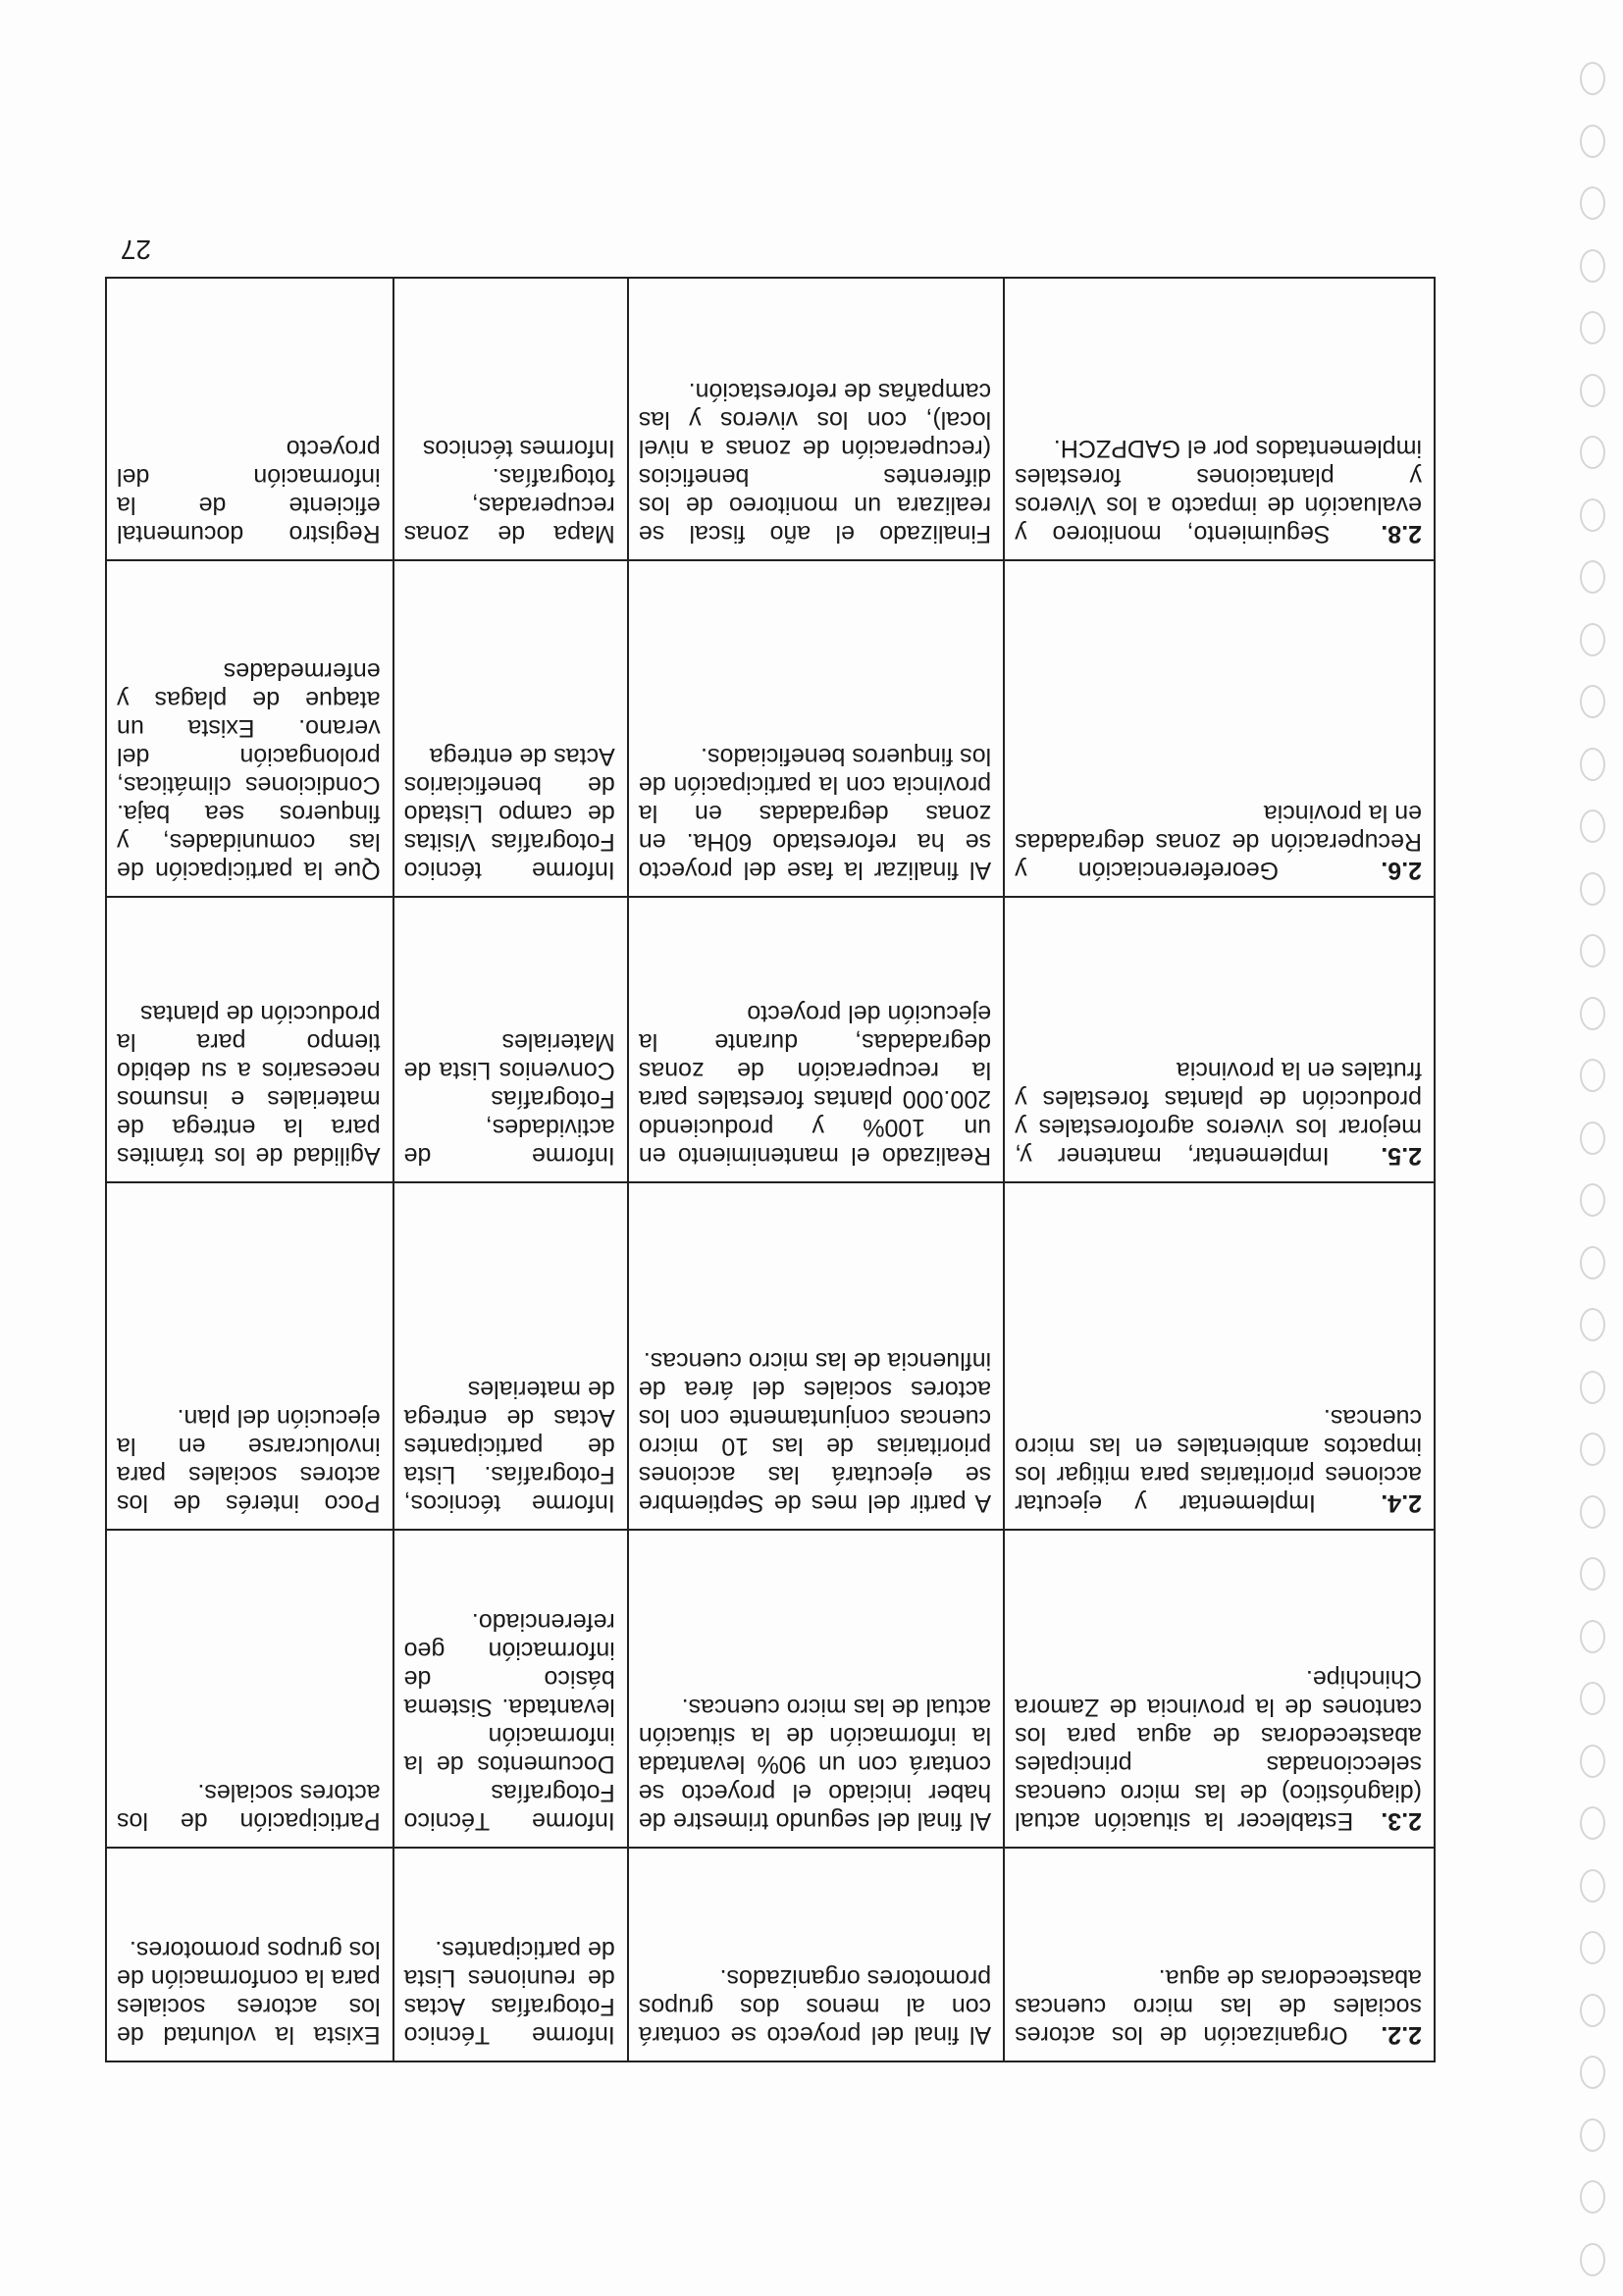  I want to click on objective-number: 2.5., so click(1401, 1156).